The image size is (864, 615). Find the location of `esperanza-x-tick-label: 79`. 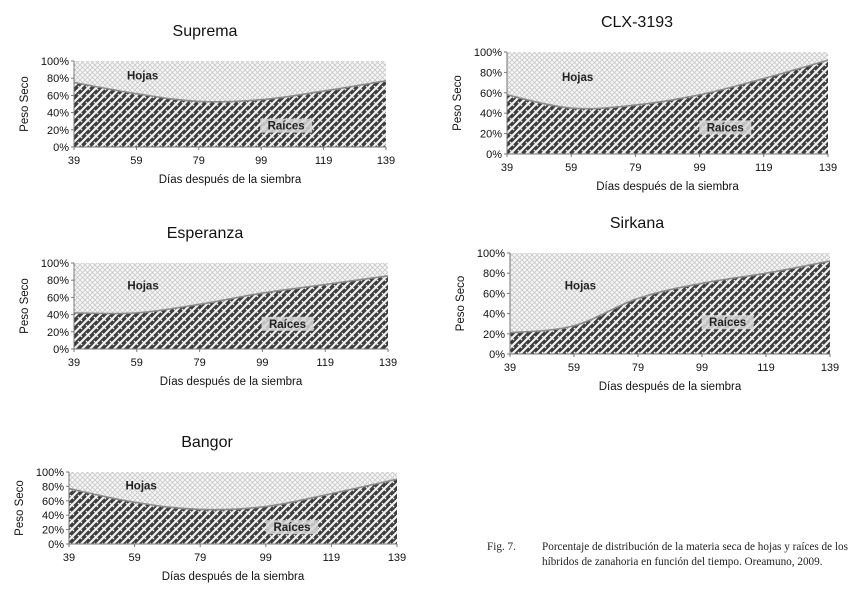

esperanza-x-tick-label: 79 is located at coordinates (199, 363).